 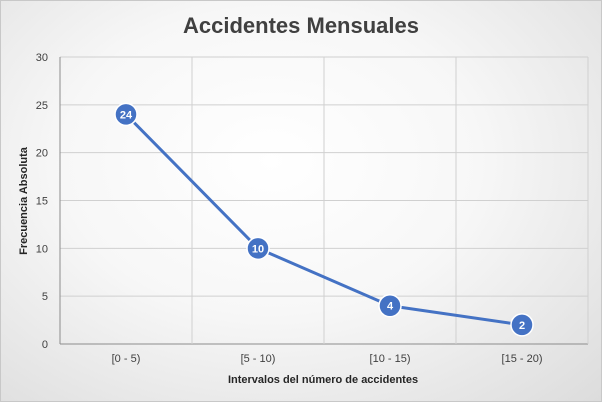 What do you see at coordinates (45, 345) in the screenshot?
I see `y-tick-label: 0` at bounding box center [45, 345].